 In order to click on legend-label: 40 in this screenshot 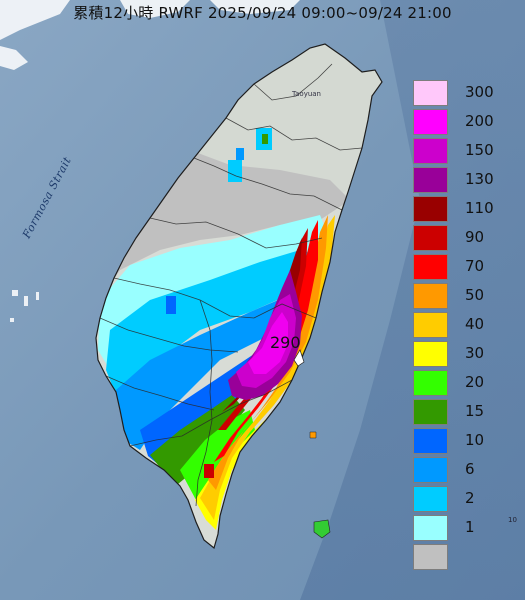, I will do `click(475, 324)`.